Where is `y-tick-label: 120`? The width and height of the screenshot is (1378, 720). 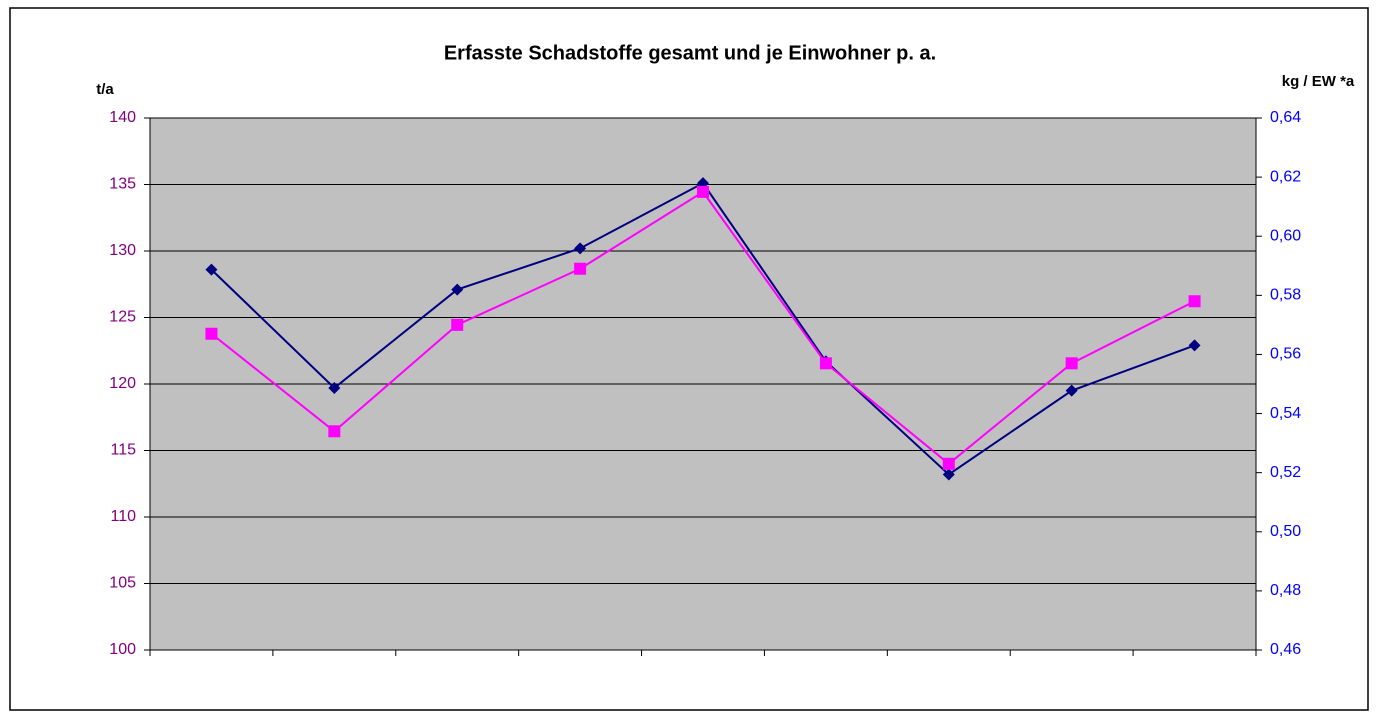
y-tick-label: 120 is located at coordinates (122, 383).